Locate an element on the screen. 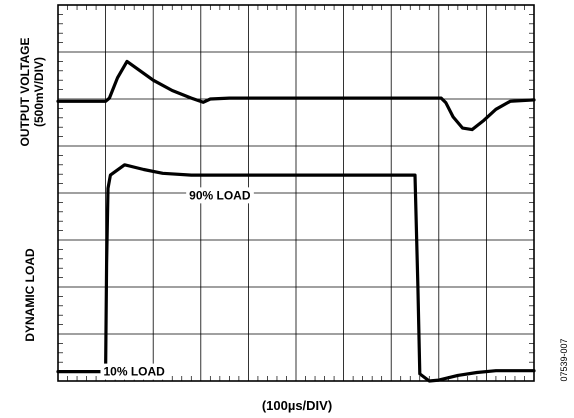 Image resolution: width=574 pixels, height=418 pixels. figure-id: 07539-007 is located at coordinates (564, 359).